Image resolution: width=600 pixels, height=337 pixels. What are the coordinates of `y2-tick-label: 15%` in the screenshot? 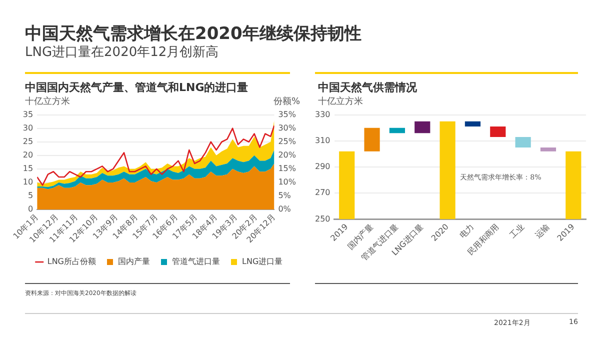 It's located at (287, 168).